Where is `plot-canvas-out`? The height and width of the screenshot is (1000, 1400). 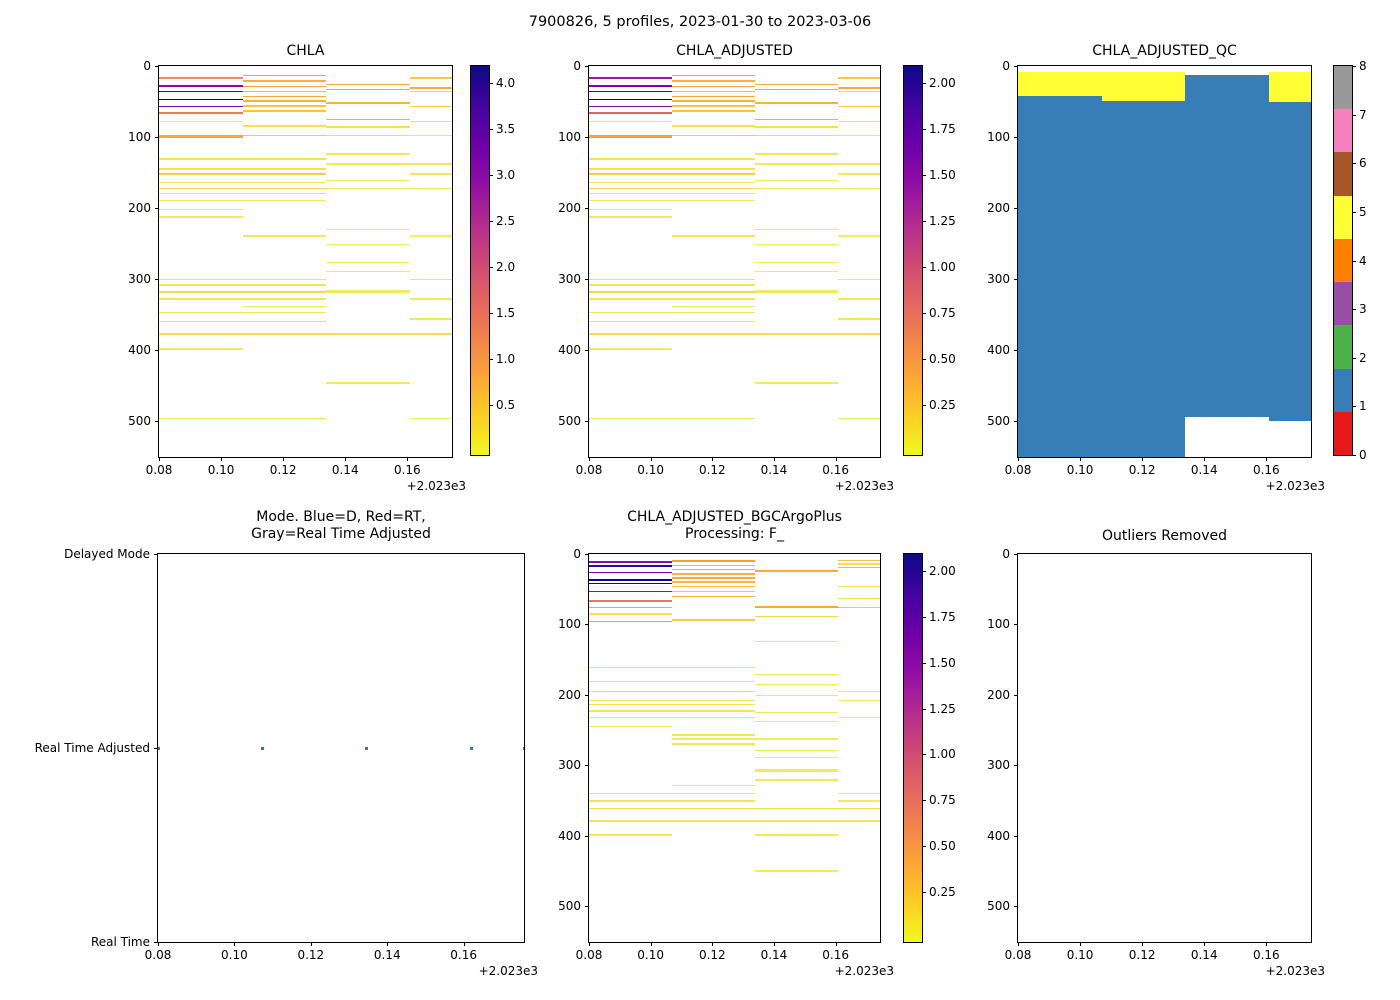 plot-canvas-out is located at coordinates (1164, 748).